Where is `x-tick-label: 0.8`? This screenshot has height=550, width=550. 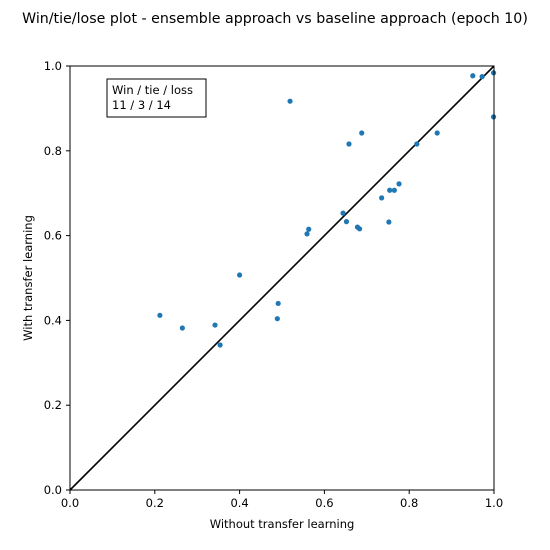 x-tick-label: 0.8 is located at coordinates (409, 503).